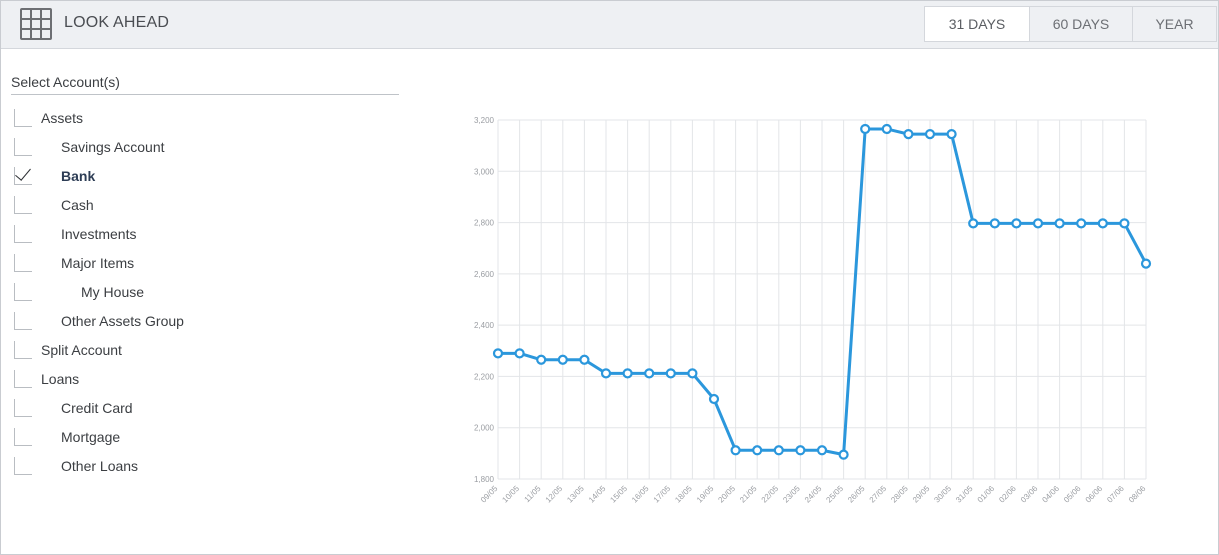  I want to click on account-row: Savings Account, so click(201, 147).